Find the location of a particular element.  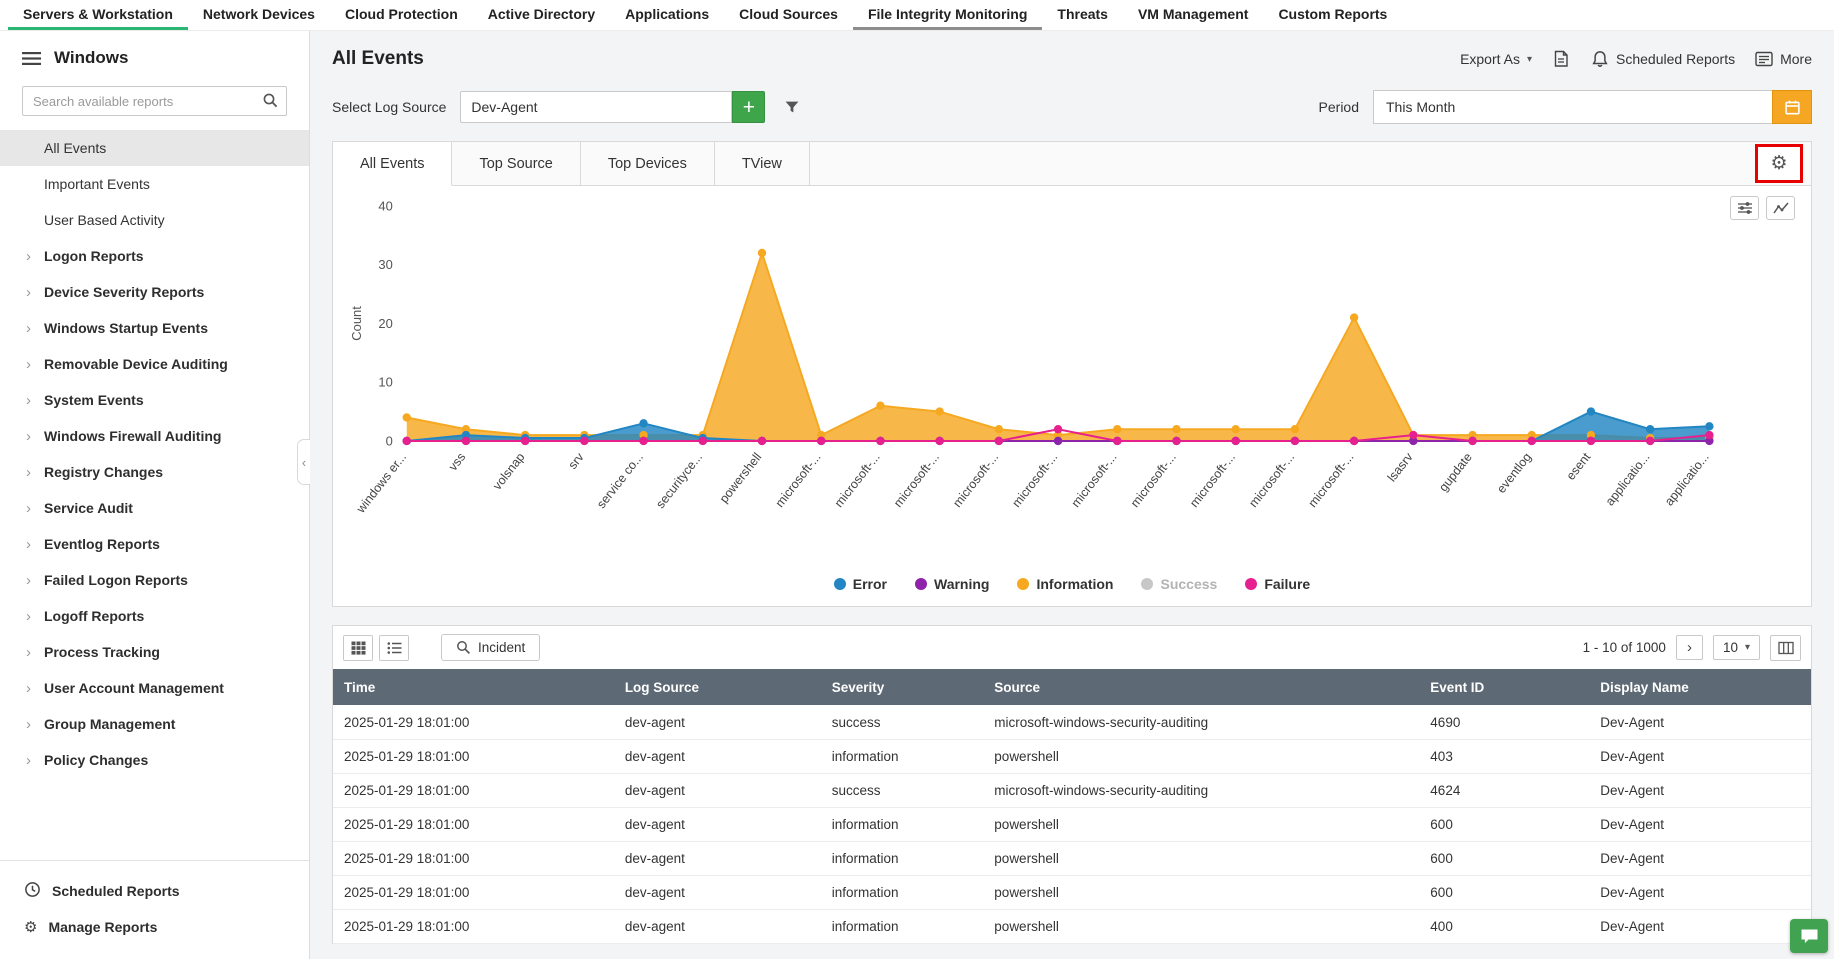

sidebar-item: › System Events is located at coordinates (154, 400).